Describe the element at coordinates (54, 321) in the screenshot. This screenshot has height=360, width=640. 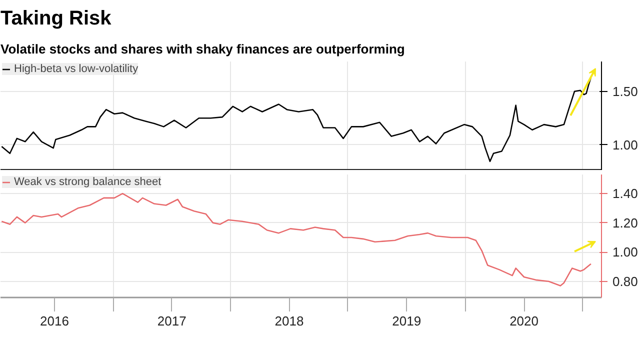
I see `x-tick-label: 2016` at that location.